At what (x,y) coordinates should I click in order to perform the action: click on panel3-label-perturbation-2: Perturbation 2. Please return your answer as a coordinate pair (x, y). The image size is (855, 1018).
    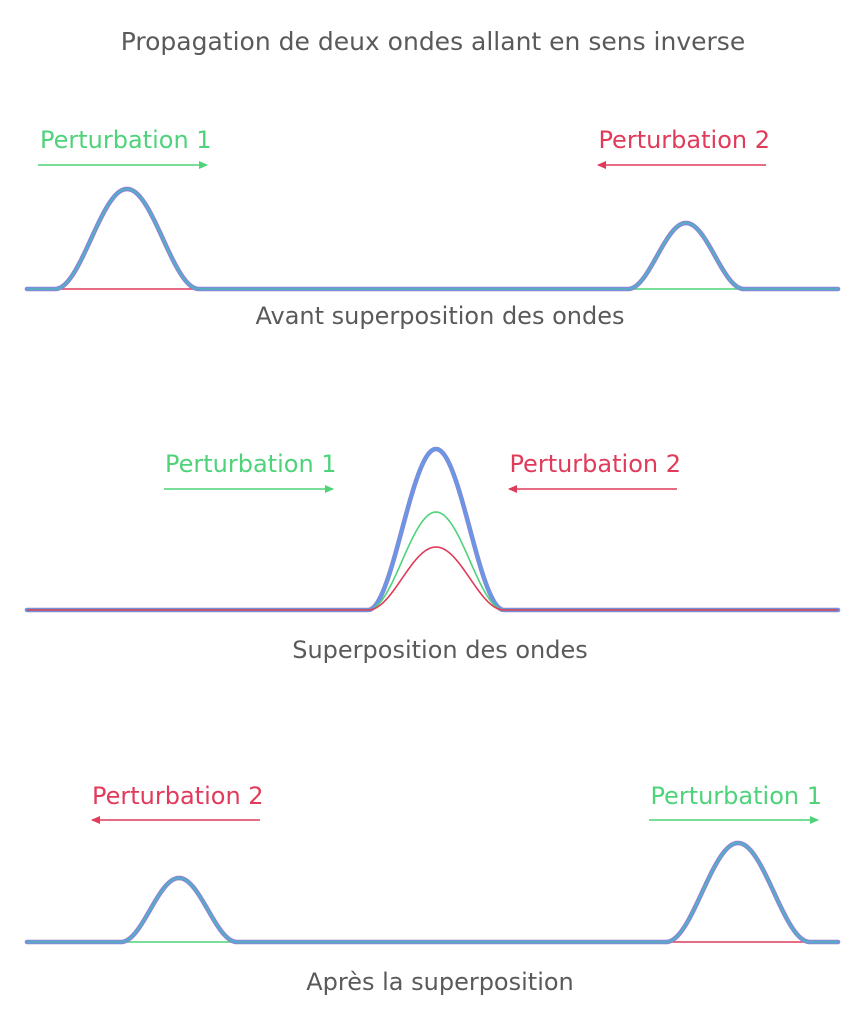
    Looking at the image, I should click on (178, 796).